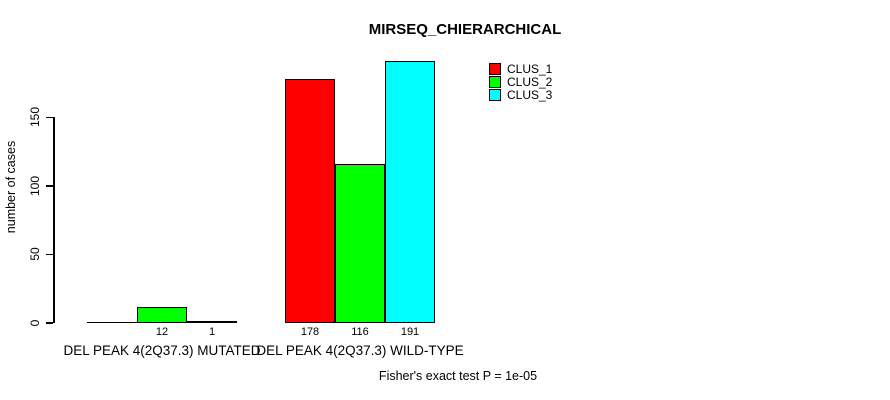  I want to click on chart-title: MIRSEQ_CHIERARCHICAL, so click(465, 29).